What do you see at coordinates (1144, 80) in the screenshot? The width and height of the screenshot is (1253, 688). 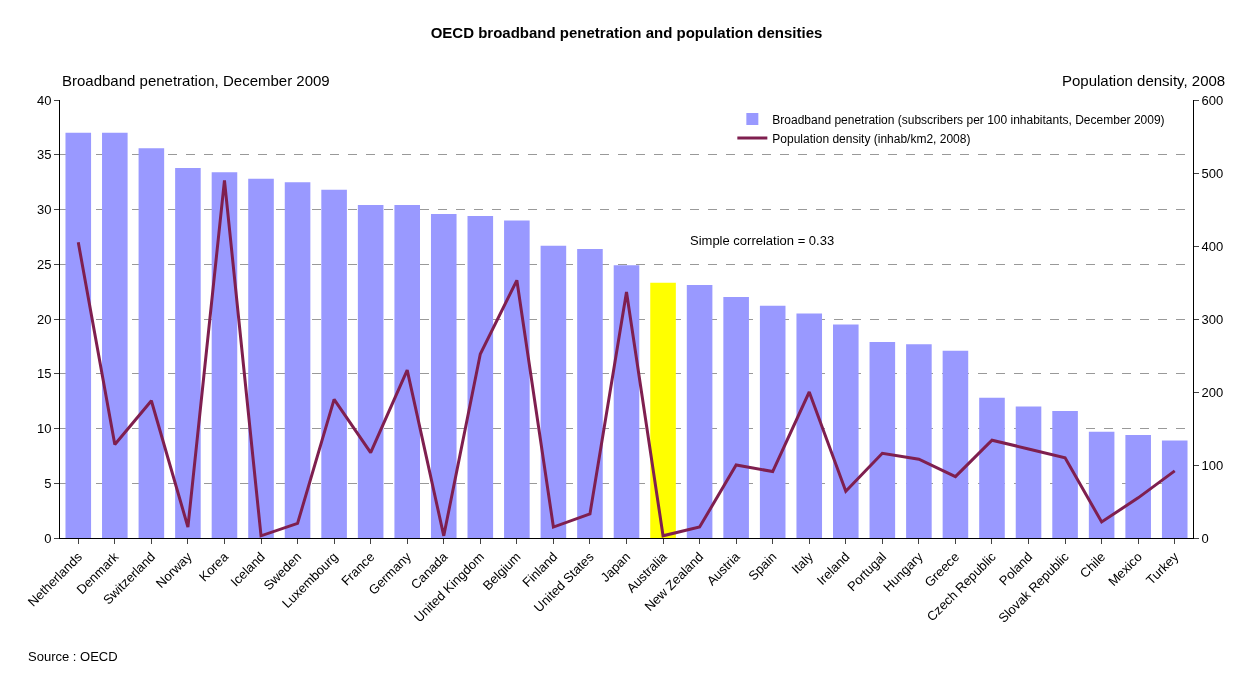 I see `y2-axis-title: Population density, 2008` at bounding box center [1144, 80].